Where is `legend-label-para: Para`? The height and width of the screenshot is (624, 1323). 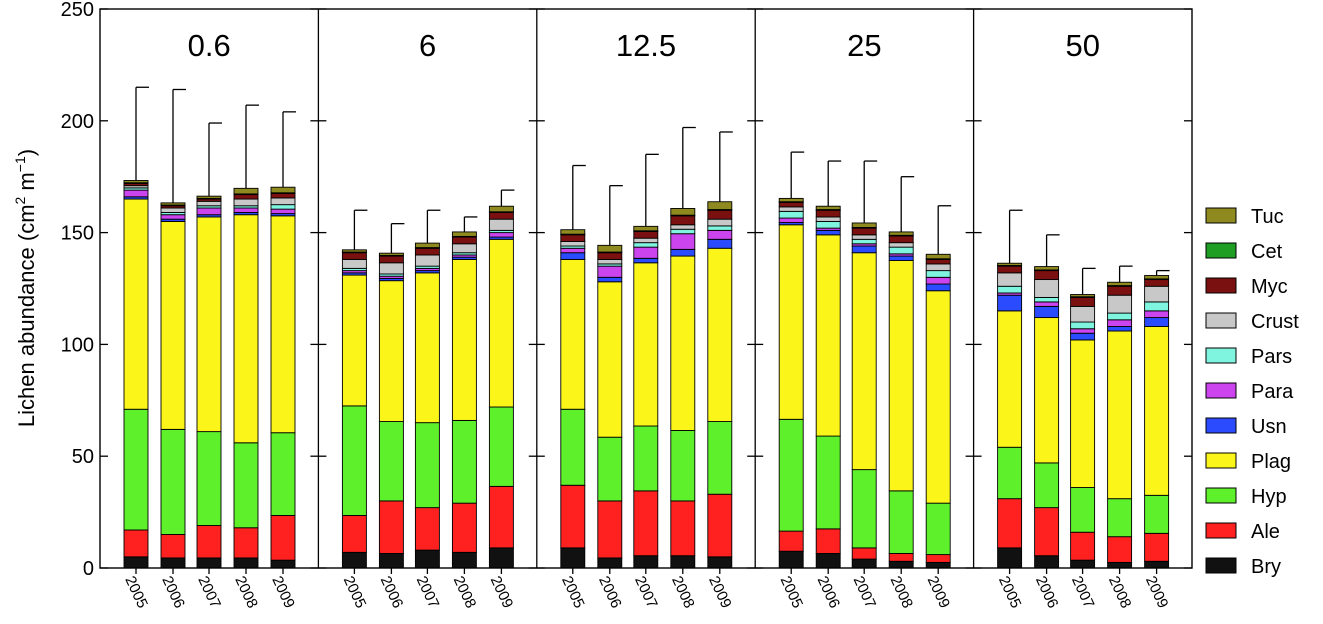 legend-label-para: Para is located at coordinates (1272, 392).